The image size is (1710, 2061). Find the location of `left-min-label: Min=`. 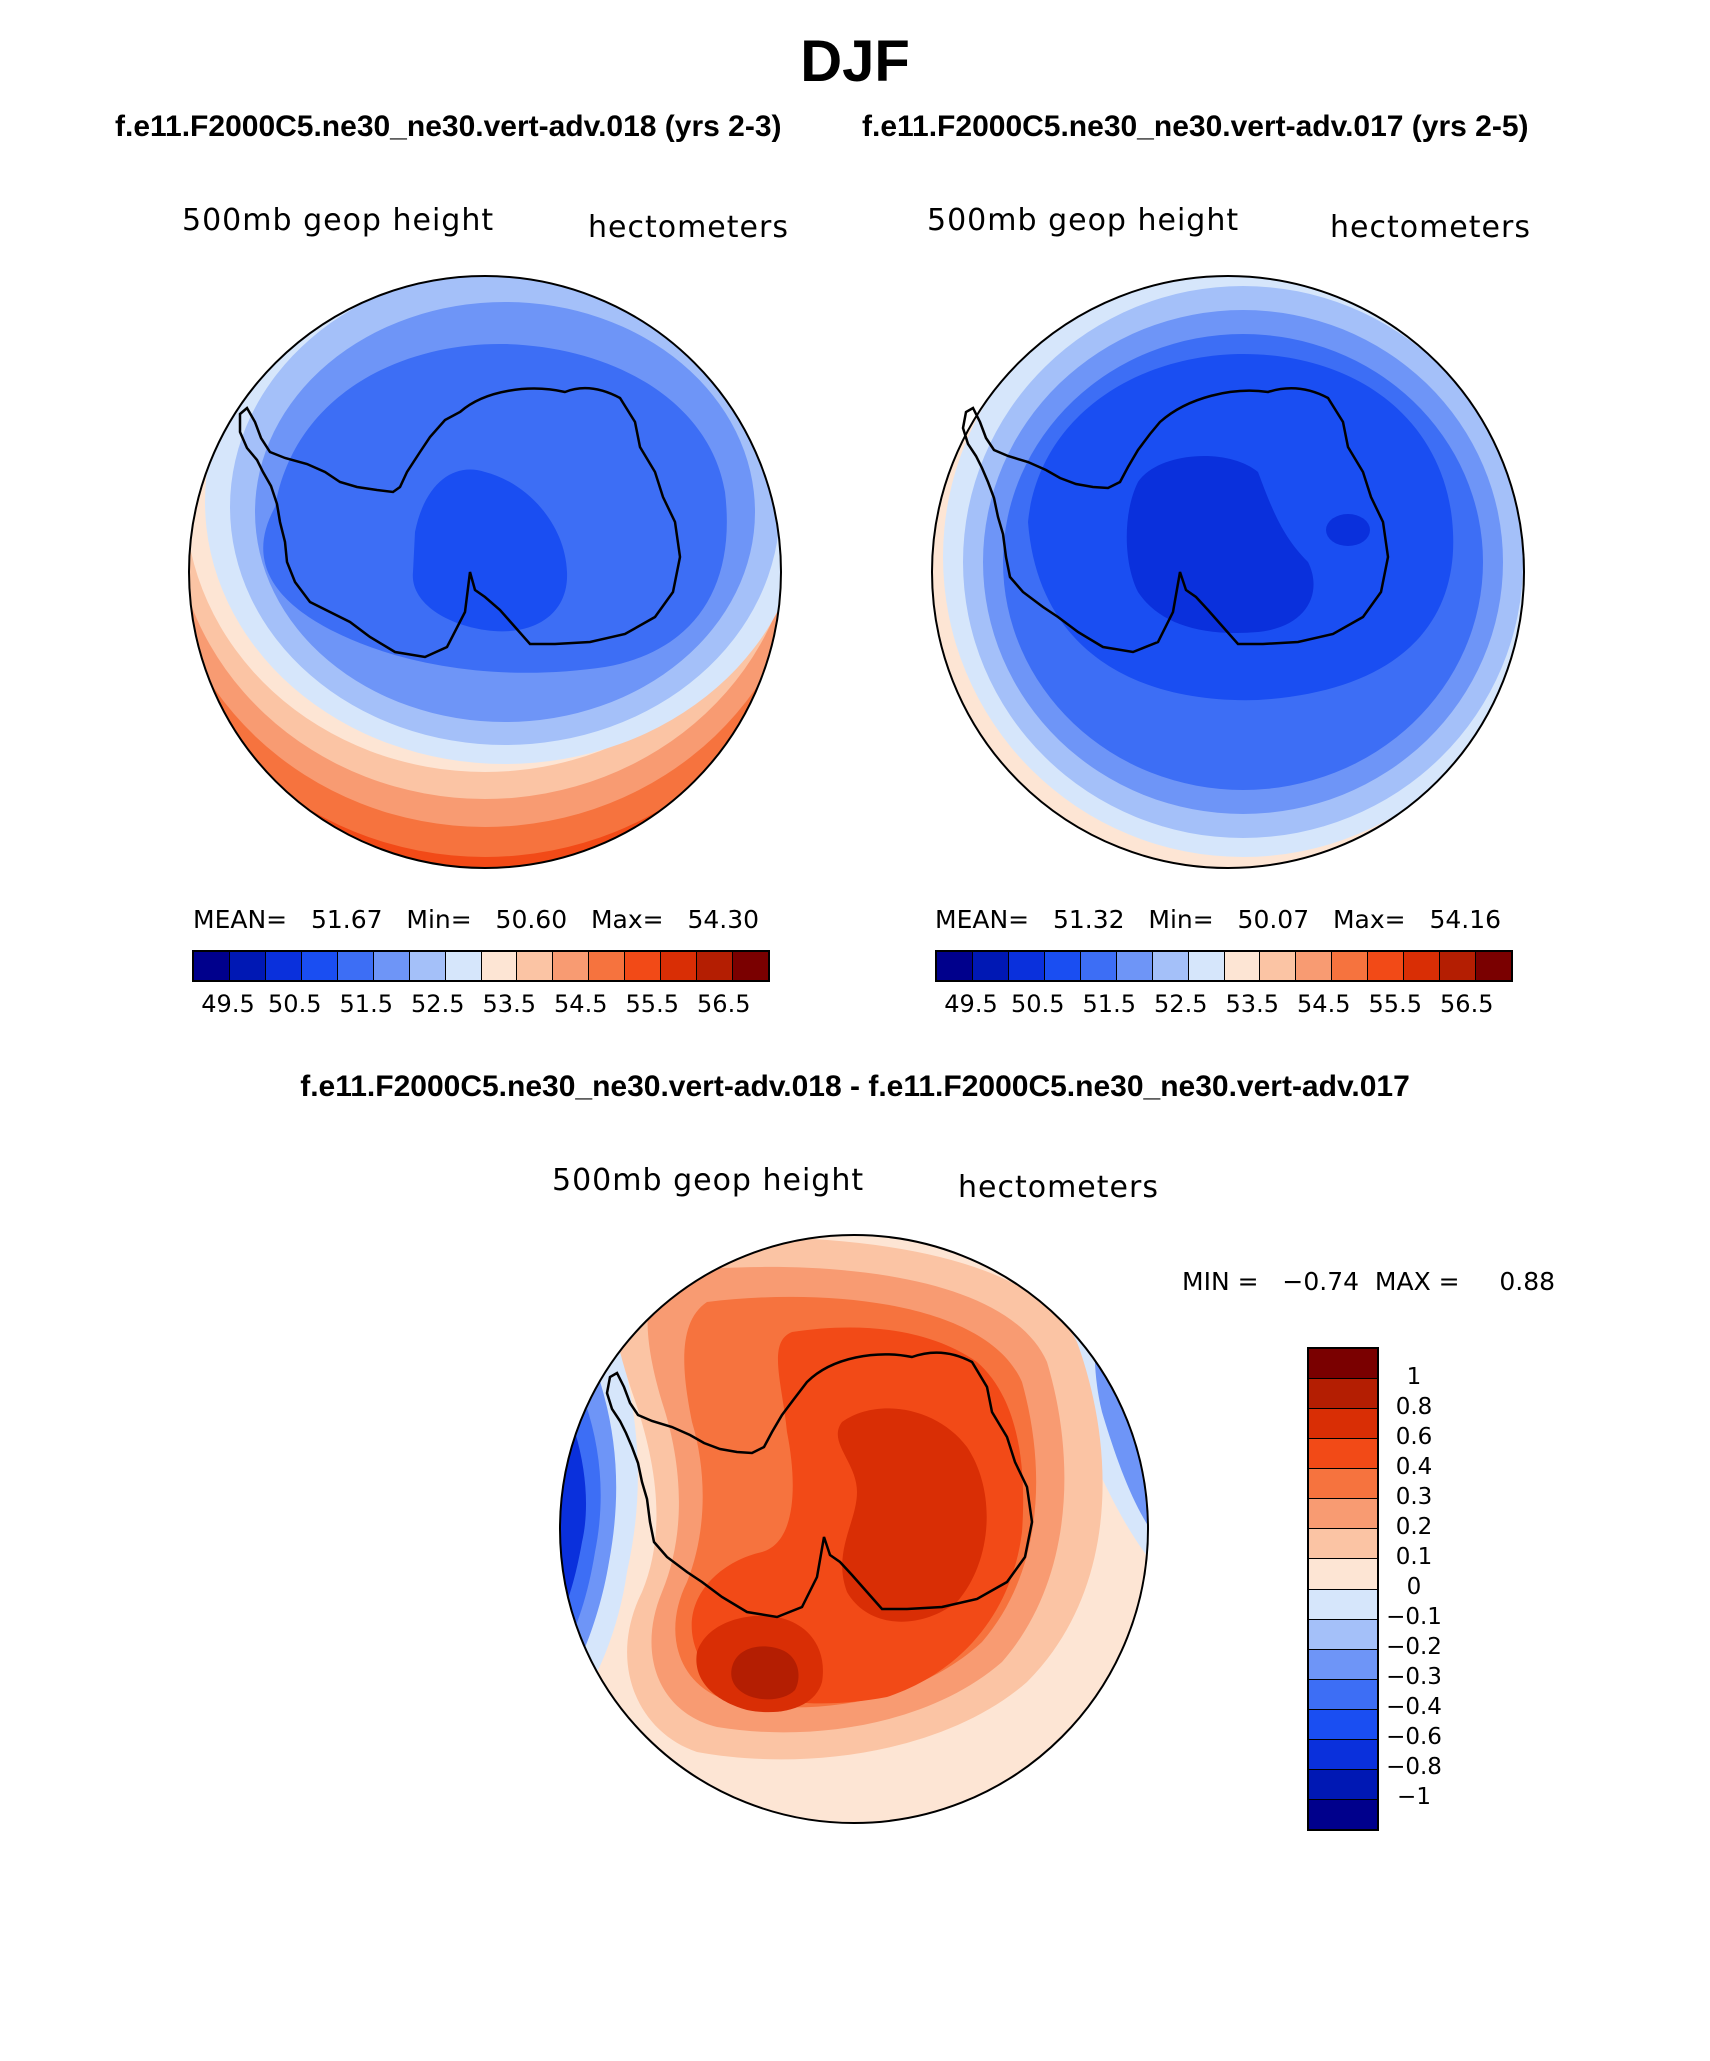

left-min-label: Min= is located at coordinates (439, 919).